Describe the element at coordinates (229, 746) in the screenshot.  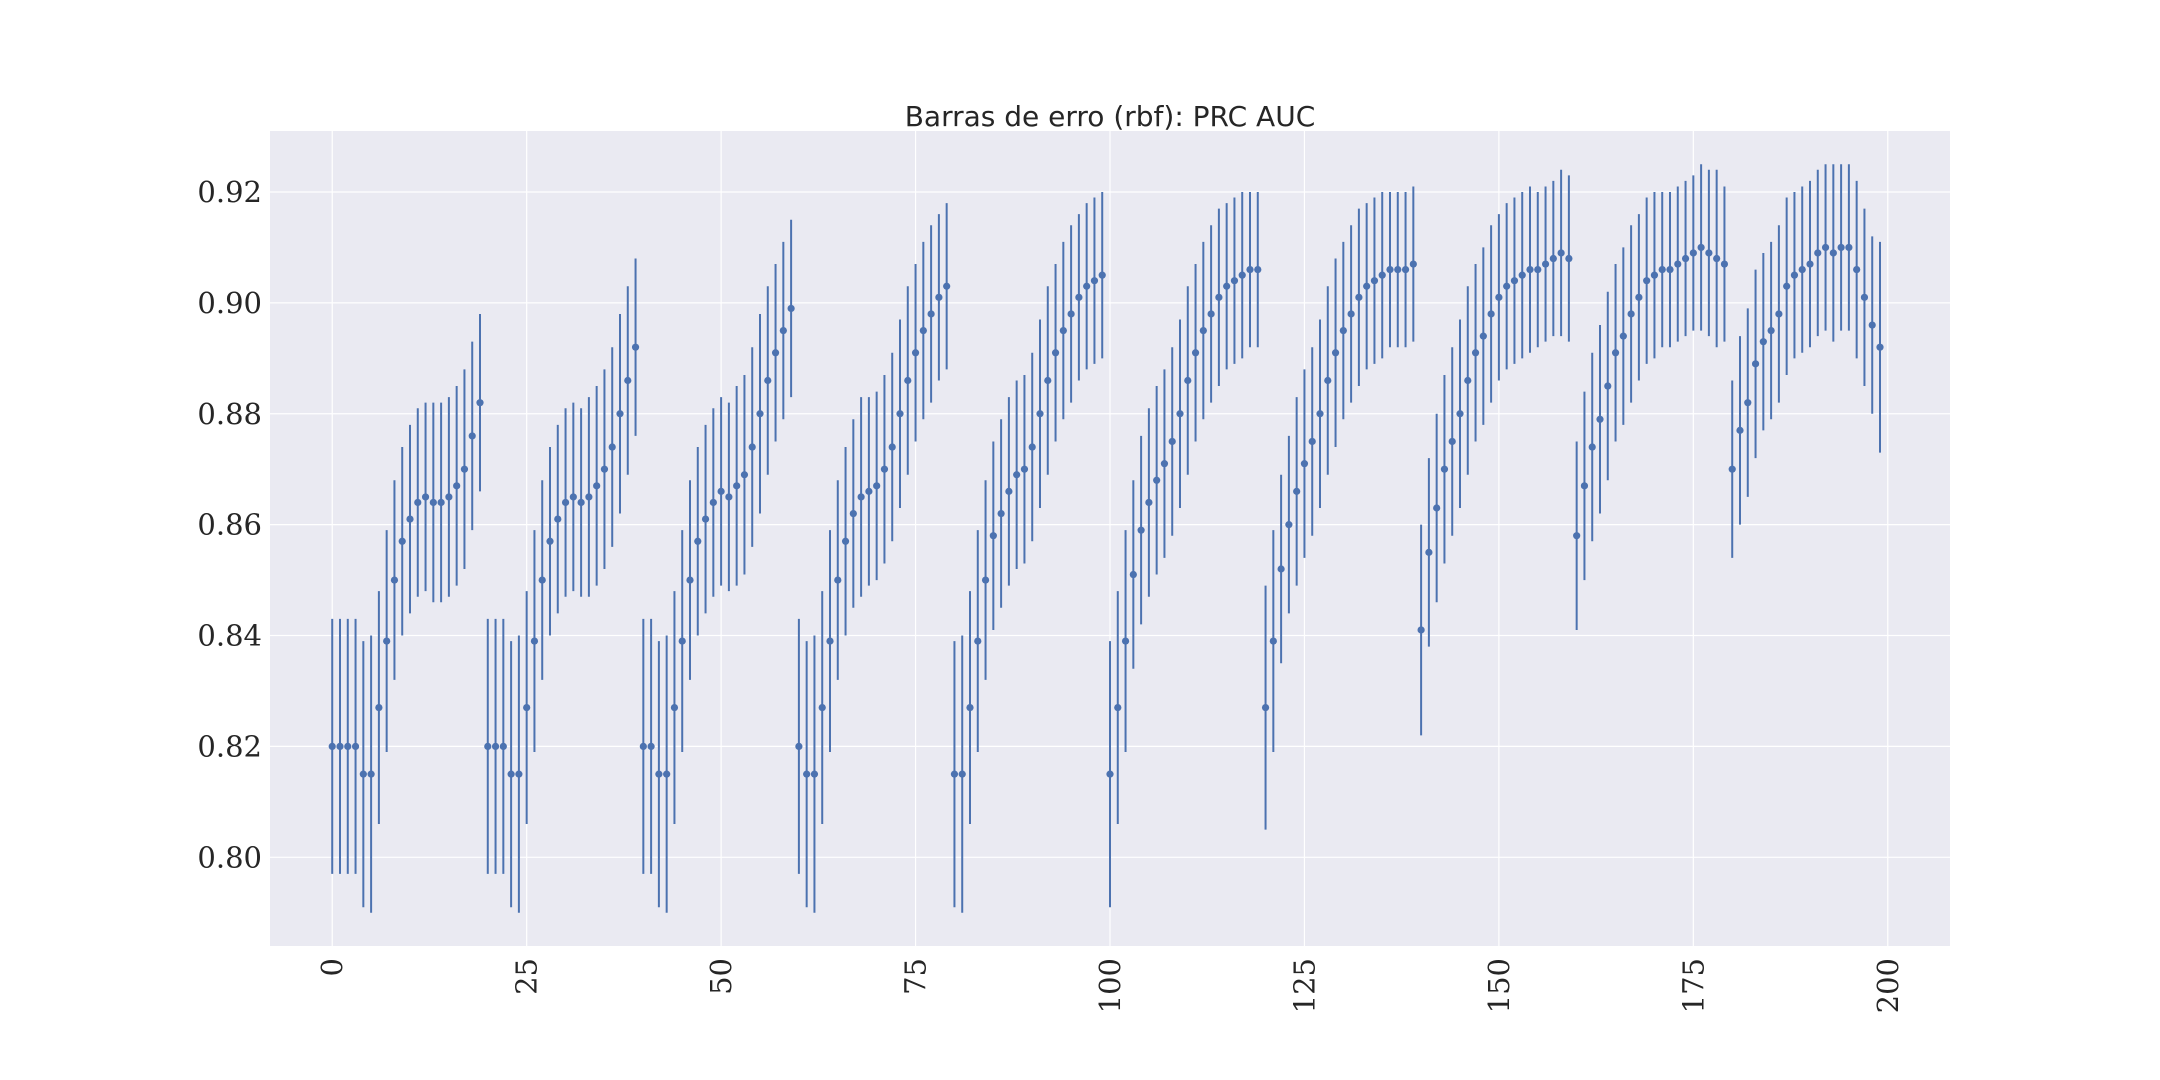
I see `y-tick-label: 0.82` at that location.